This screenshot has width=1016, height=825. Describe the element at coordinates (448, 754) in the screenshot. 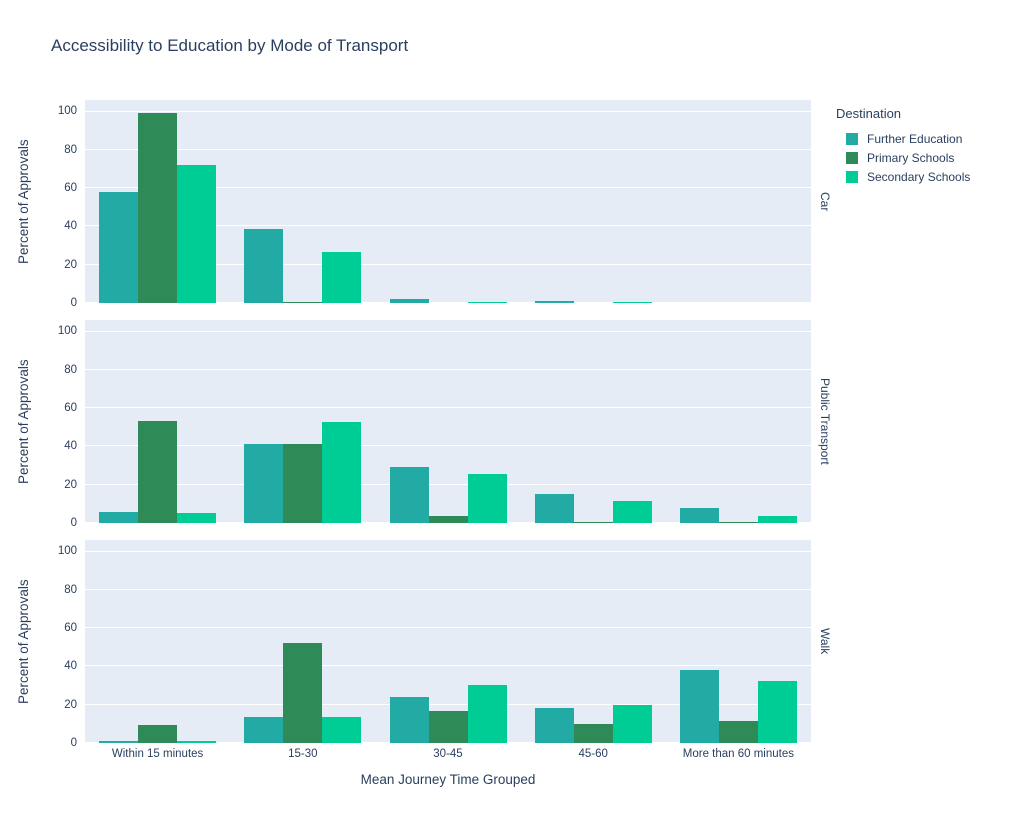

I see `x-tick-label: 30-45` at that location.